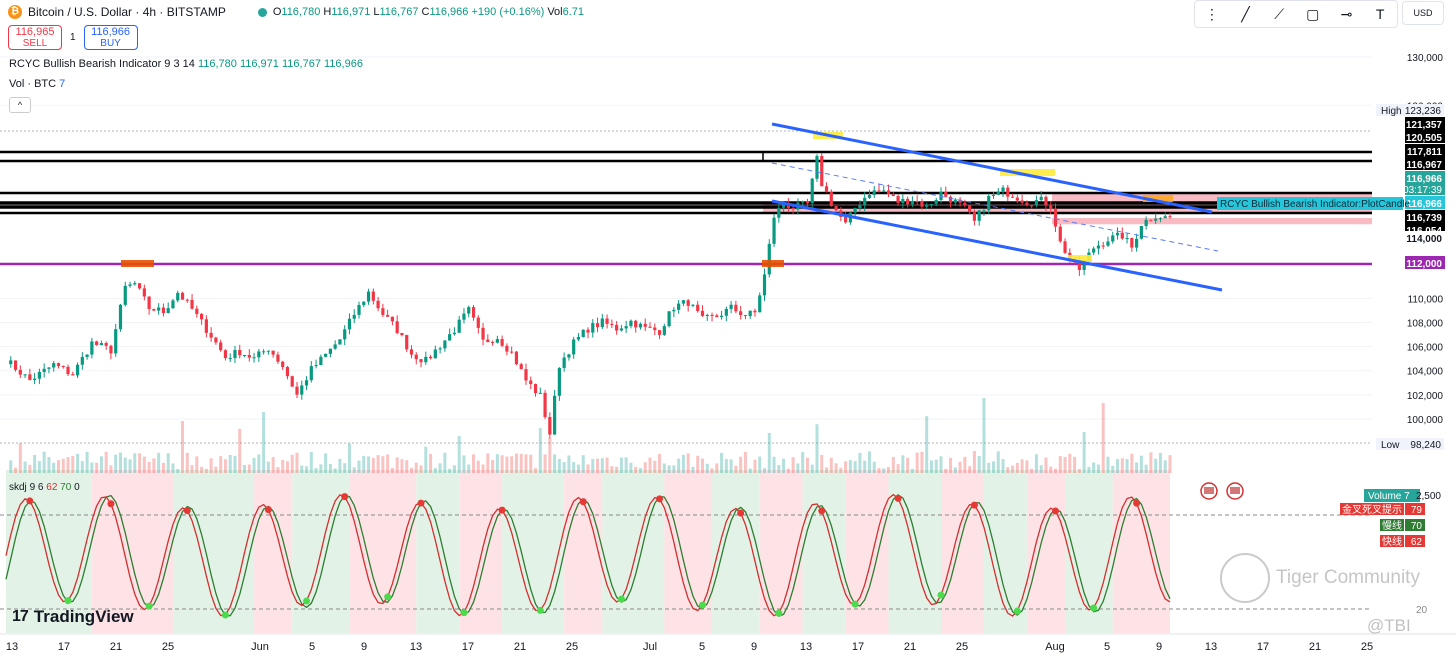 The width and height of the screenshot is (1456, 659). I want to click on spread-value: 1, so click(73, 37).